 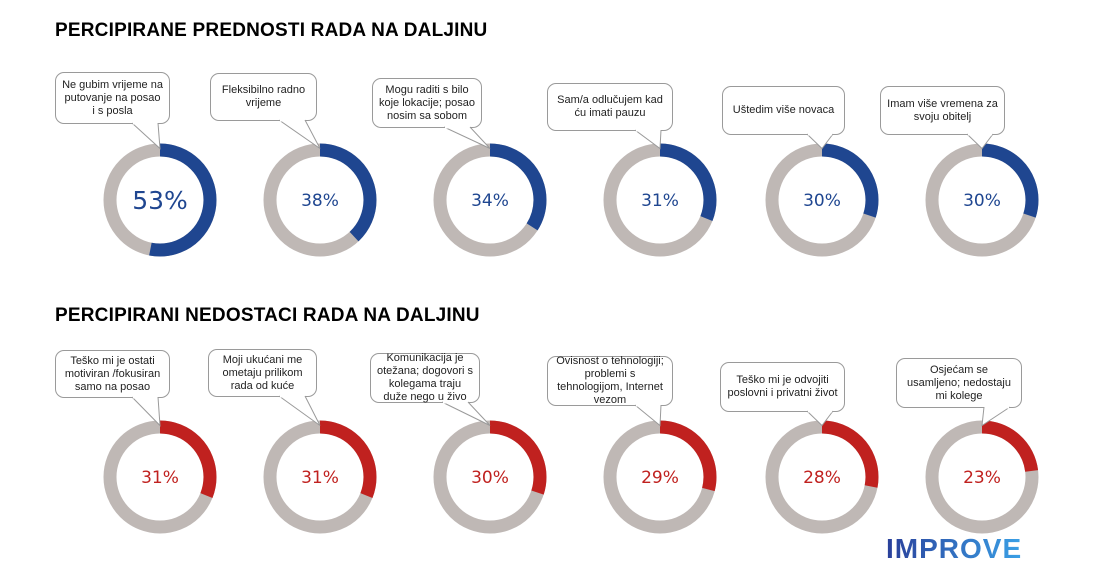 What do you see at coordinates (942, 110) in the screenshot?
I see `callout-bubble: Imam više vremena za svoju obitelj` at bounding box center [942, 110].